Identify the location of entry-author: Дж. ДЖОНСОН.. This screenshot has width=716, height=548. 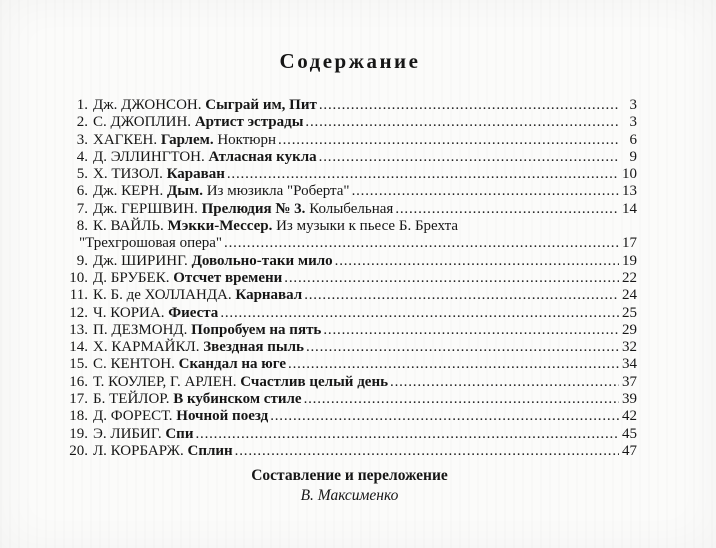
(149, 105).